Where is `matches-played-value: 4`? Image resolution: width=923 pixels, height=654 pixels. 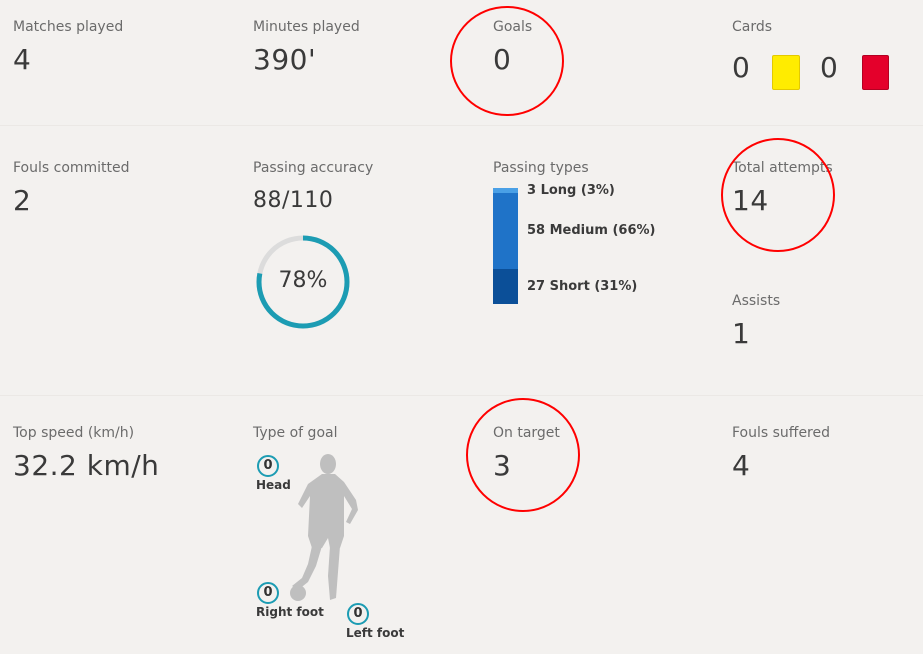
matches-played-value: 4 is located at coordinates (22, 59).